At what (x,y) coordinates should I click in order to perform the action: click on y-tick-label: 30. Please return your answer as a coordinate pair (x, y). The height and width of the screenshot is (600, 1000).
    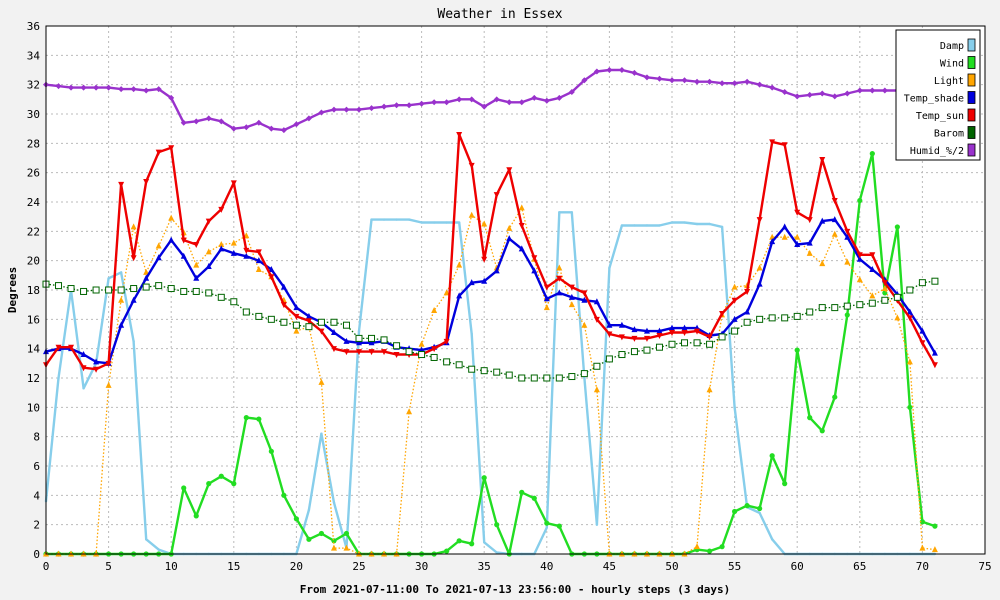
    Looking at the image, I should click on (33, 114).